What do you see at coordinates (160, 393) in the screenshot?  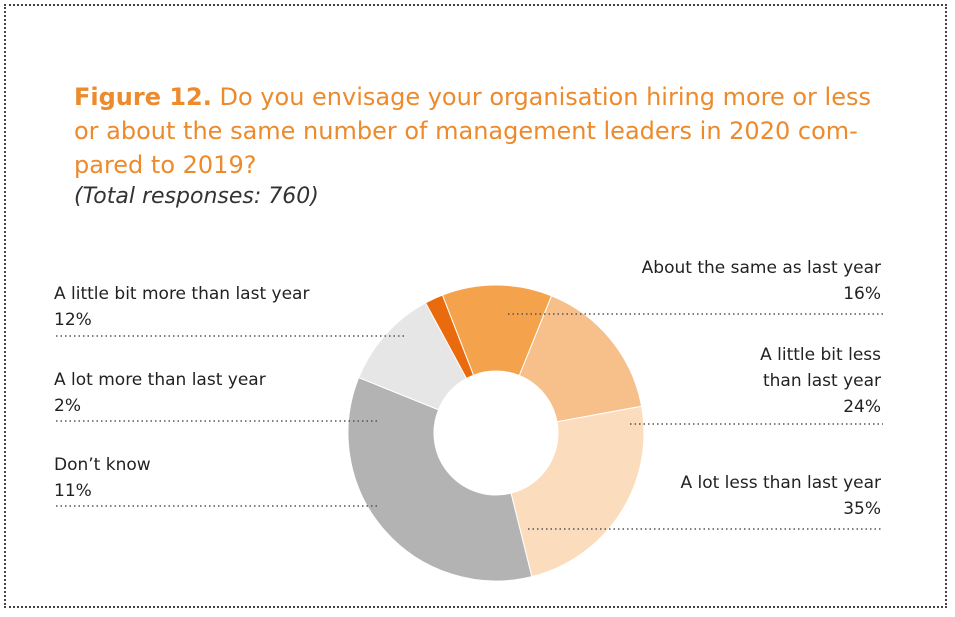 I see `label-more-lot: A lot more than last year 2%` at bounding box center [160, 393].